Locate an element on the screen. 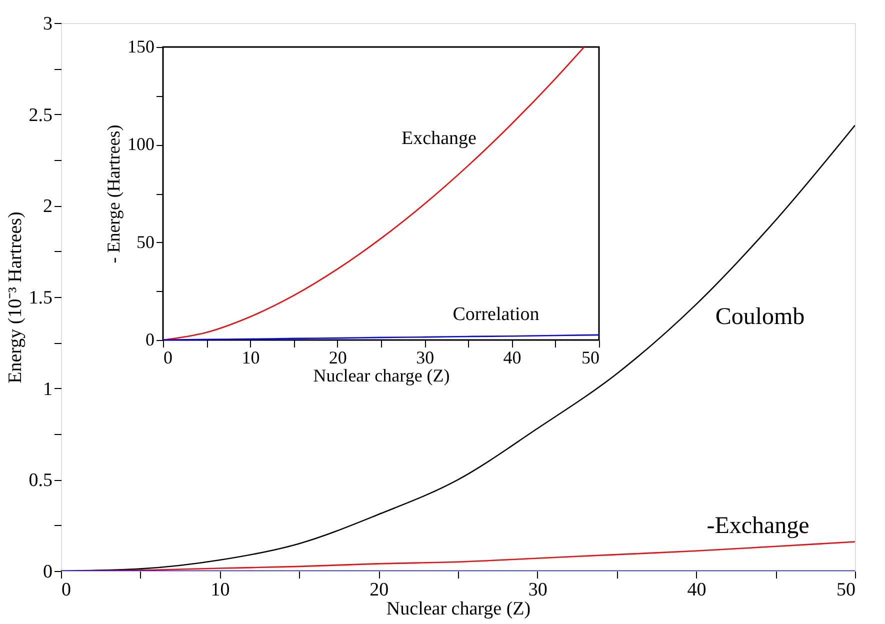 This screenshot has height=624, width=885. annotation: Coulomb is located at coordinates (760, 317).